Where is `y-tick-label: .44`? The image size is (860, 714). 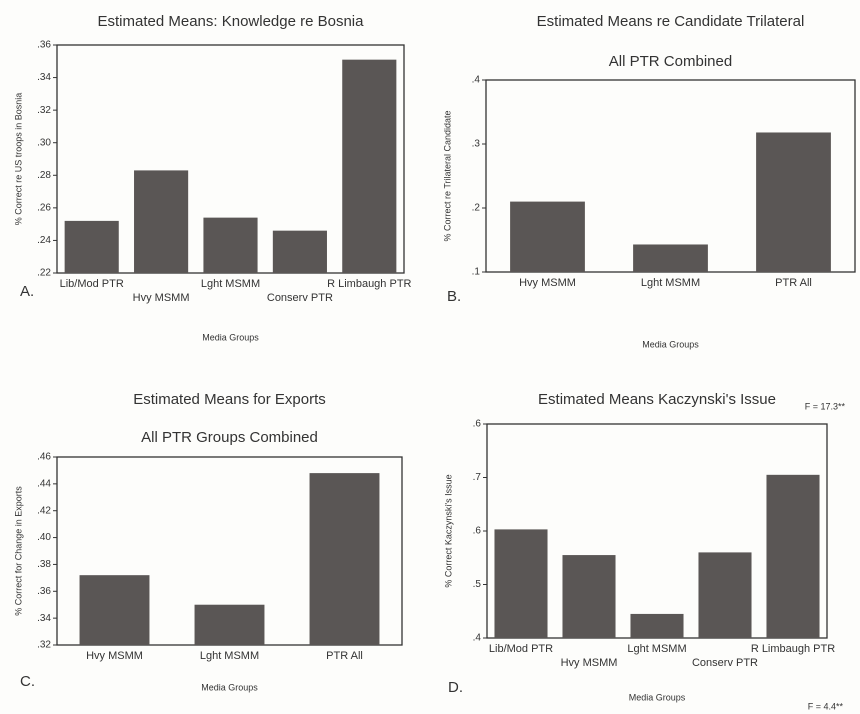 y-tick-label: .44 is located at coordinates (44, 483).